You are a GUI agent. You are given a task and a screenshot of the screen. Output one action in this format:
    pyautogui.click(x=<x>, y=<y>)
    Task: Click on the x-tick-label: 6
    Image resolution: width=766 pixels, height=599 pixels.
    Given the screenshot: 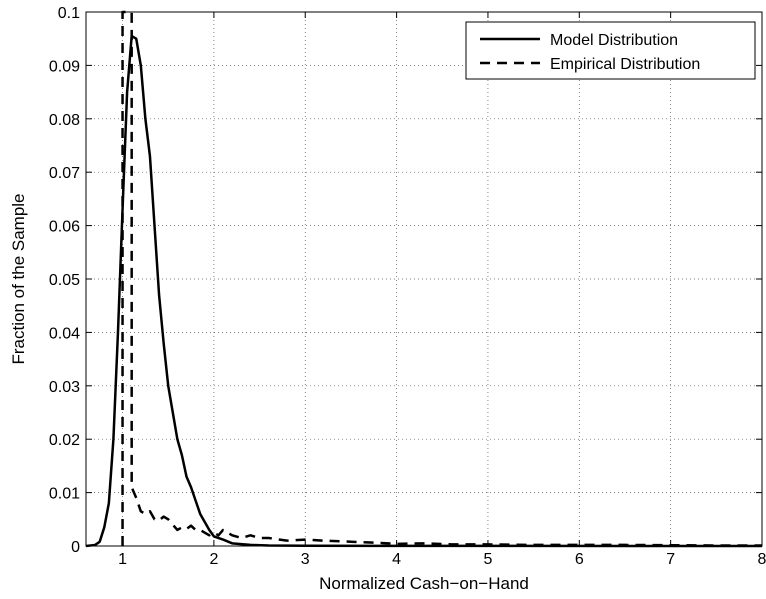 What is the action you would take?
    pyautogui.click(x=579, y=559)
    